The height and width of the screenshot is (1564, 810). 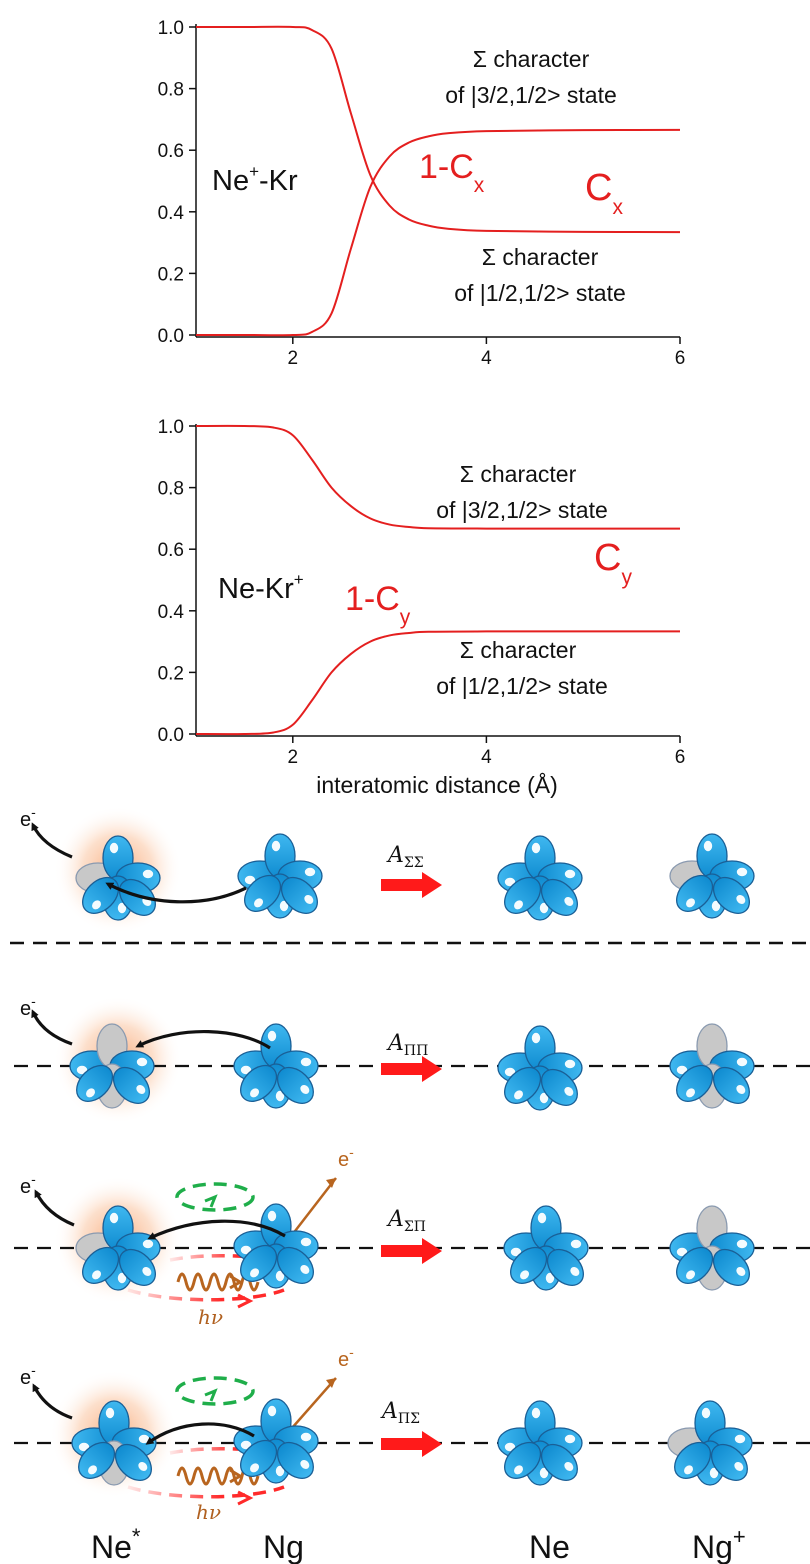 I want to click on chart2-annotation-top-line2: of |3/2,1/2> state, so click(x=522, y=510).